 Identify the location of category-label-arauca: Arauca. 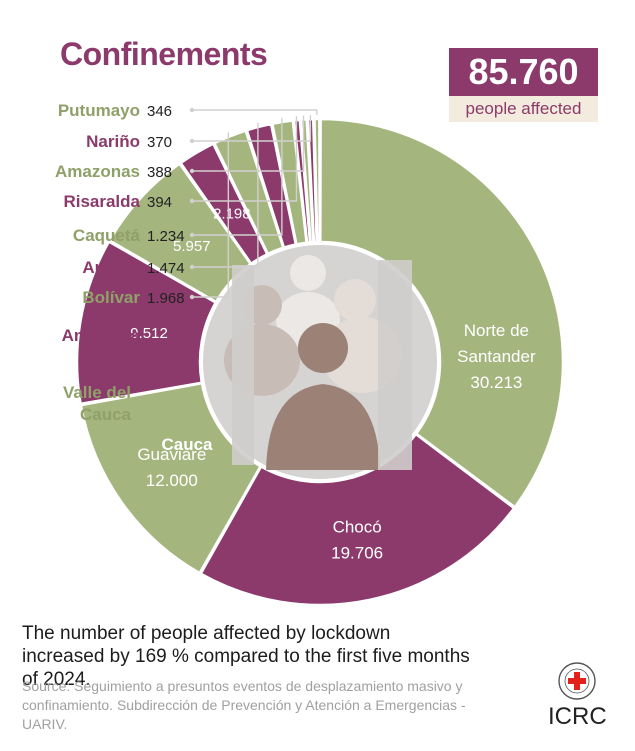
(111, 267).